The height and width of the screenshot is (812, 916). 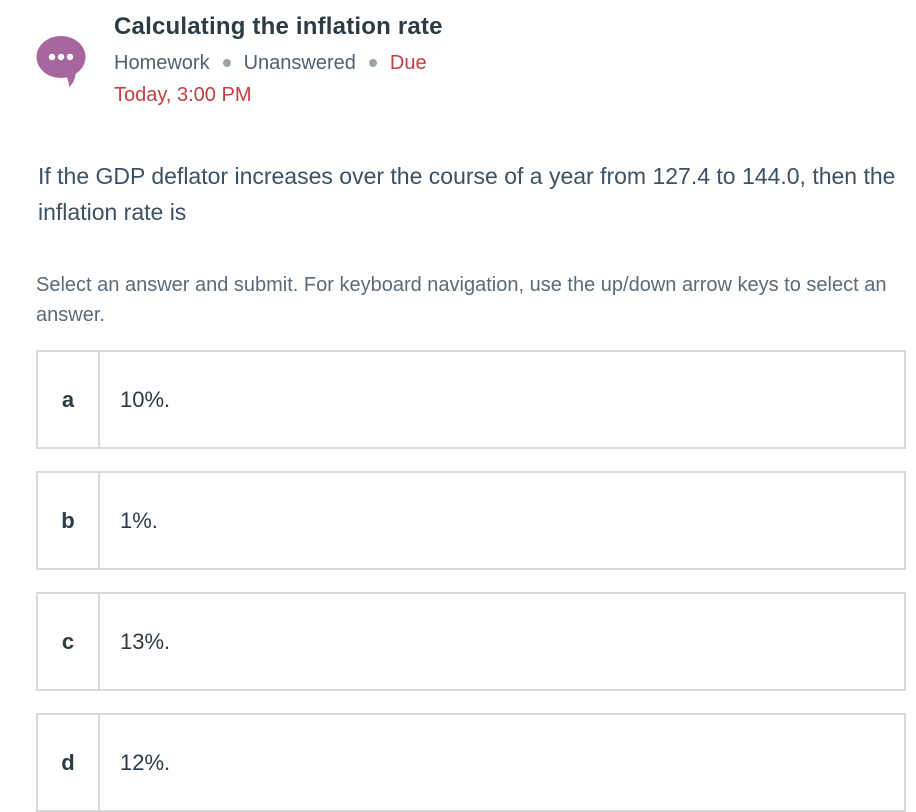 What do you see at coordinates (139, 520) in the screenshot?
I see `option-text: 1%.` at bounding box center [139, 520].